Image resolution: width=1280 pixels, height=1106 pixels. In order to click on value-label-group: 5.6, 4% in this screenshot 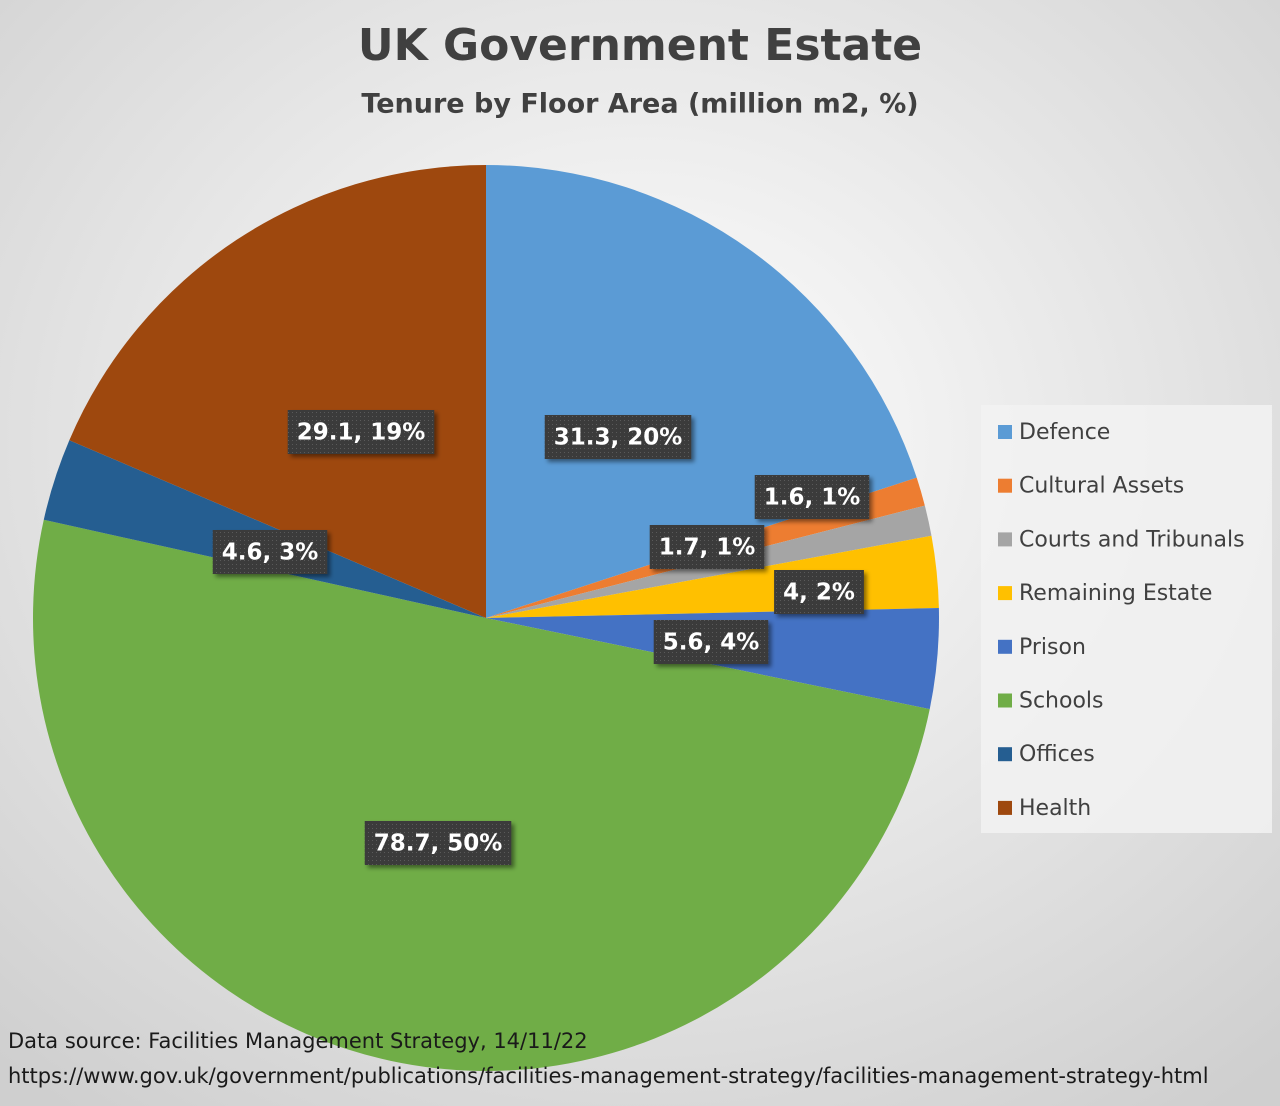, I will do `click(711, 642)`.